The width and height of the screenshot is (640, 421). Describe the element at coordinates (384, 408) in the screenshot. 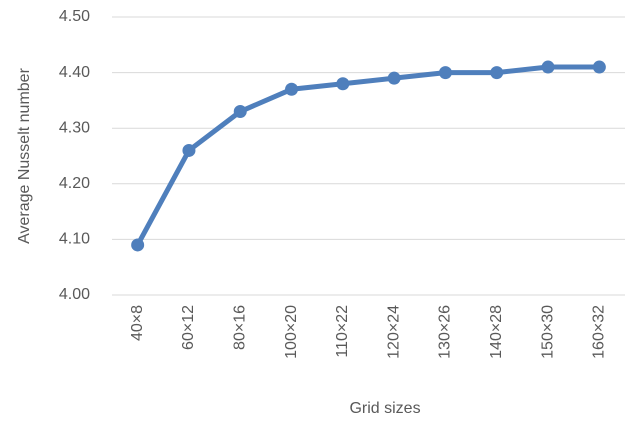

I see `x-axis-label: Grid sizes` at that location.